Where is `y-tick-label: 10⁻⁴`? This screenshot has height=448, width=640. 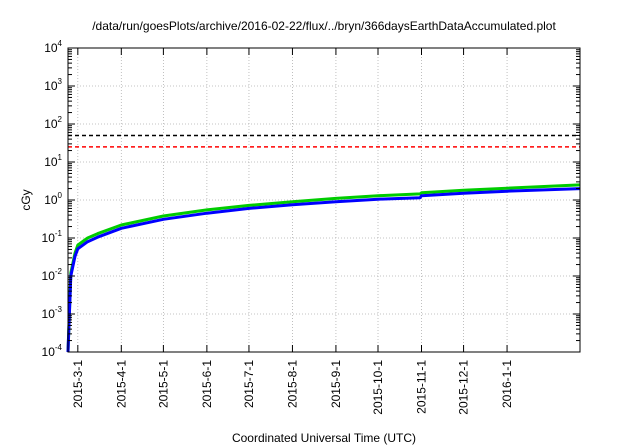 y-tick-label: 10⁻⁴ is located at coordinates (52, 351).